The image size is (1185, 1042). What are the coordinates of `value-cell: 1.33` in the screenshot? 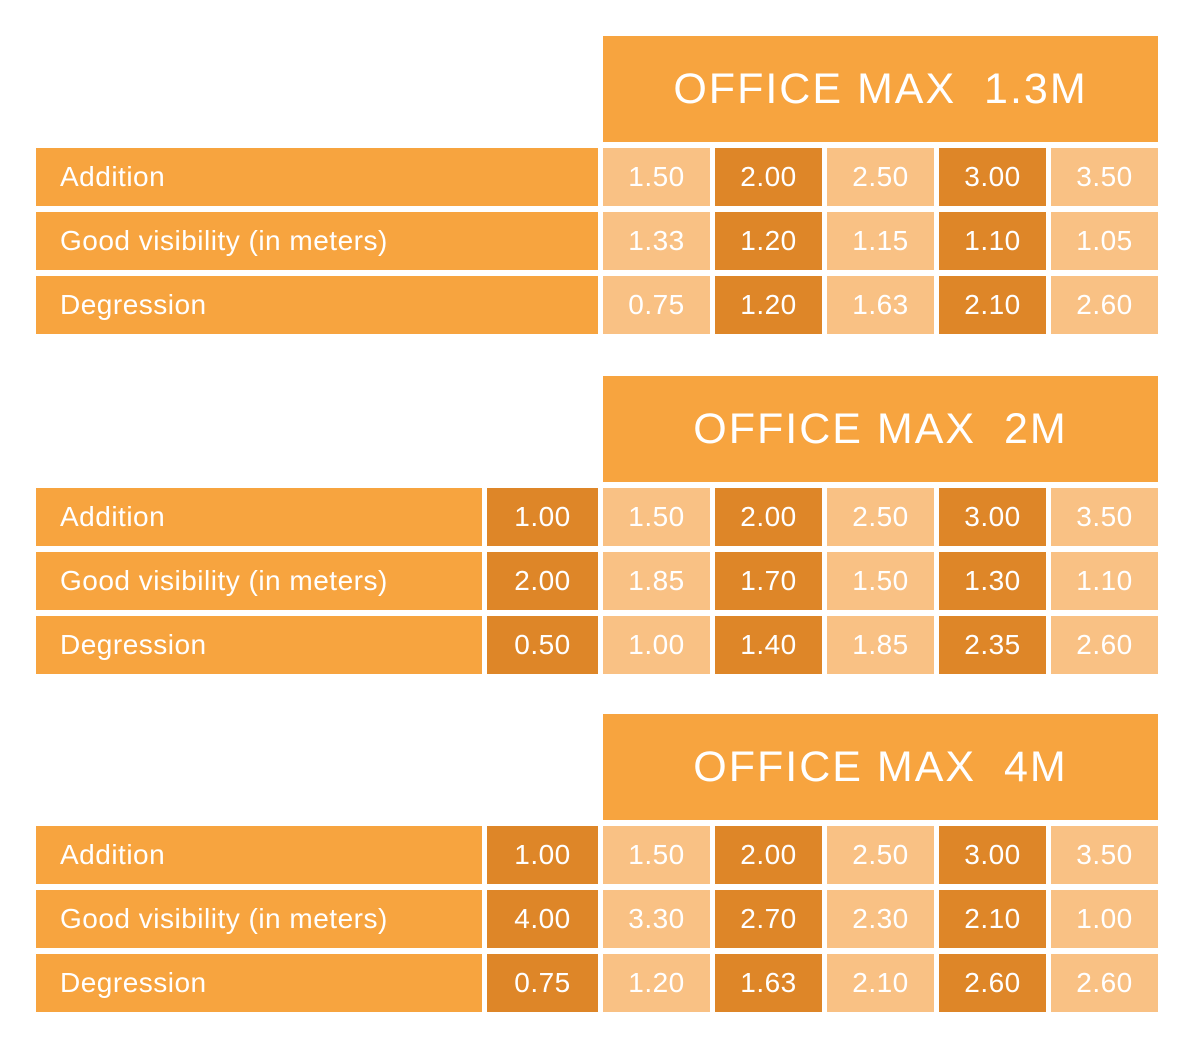 It's located at (656, 241).